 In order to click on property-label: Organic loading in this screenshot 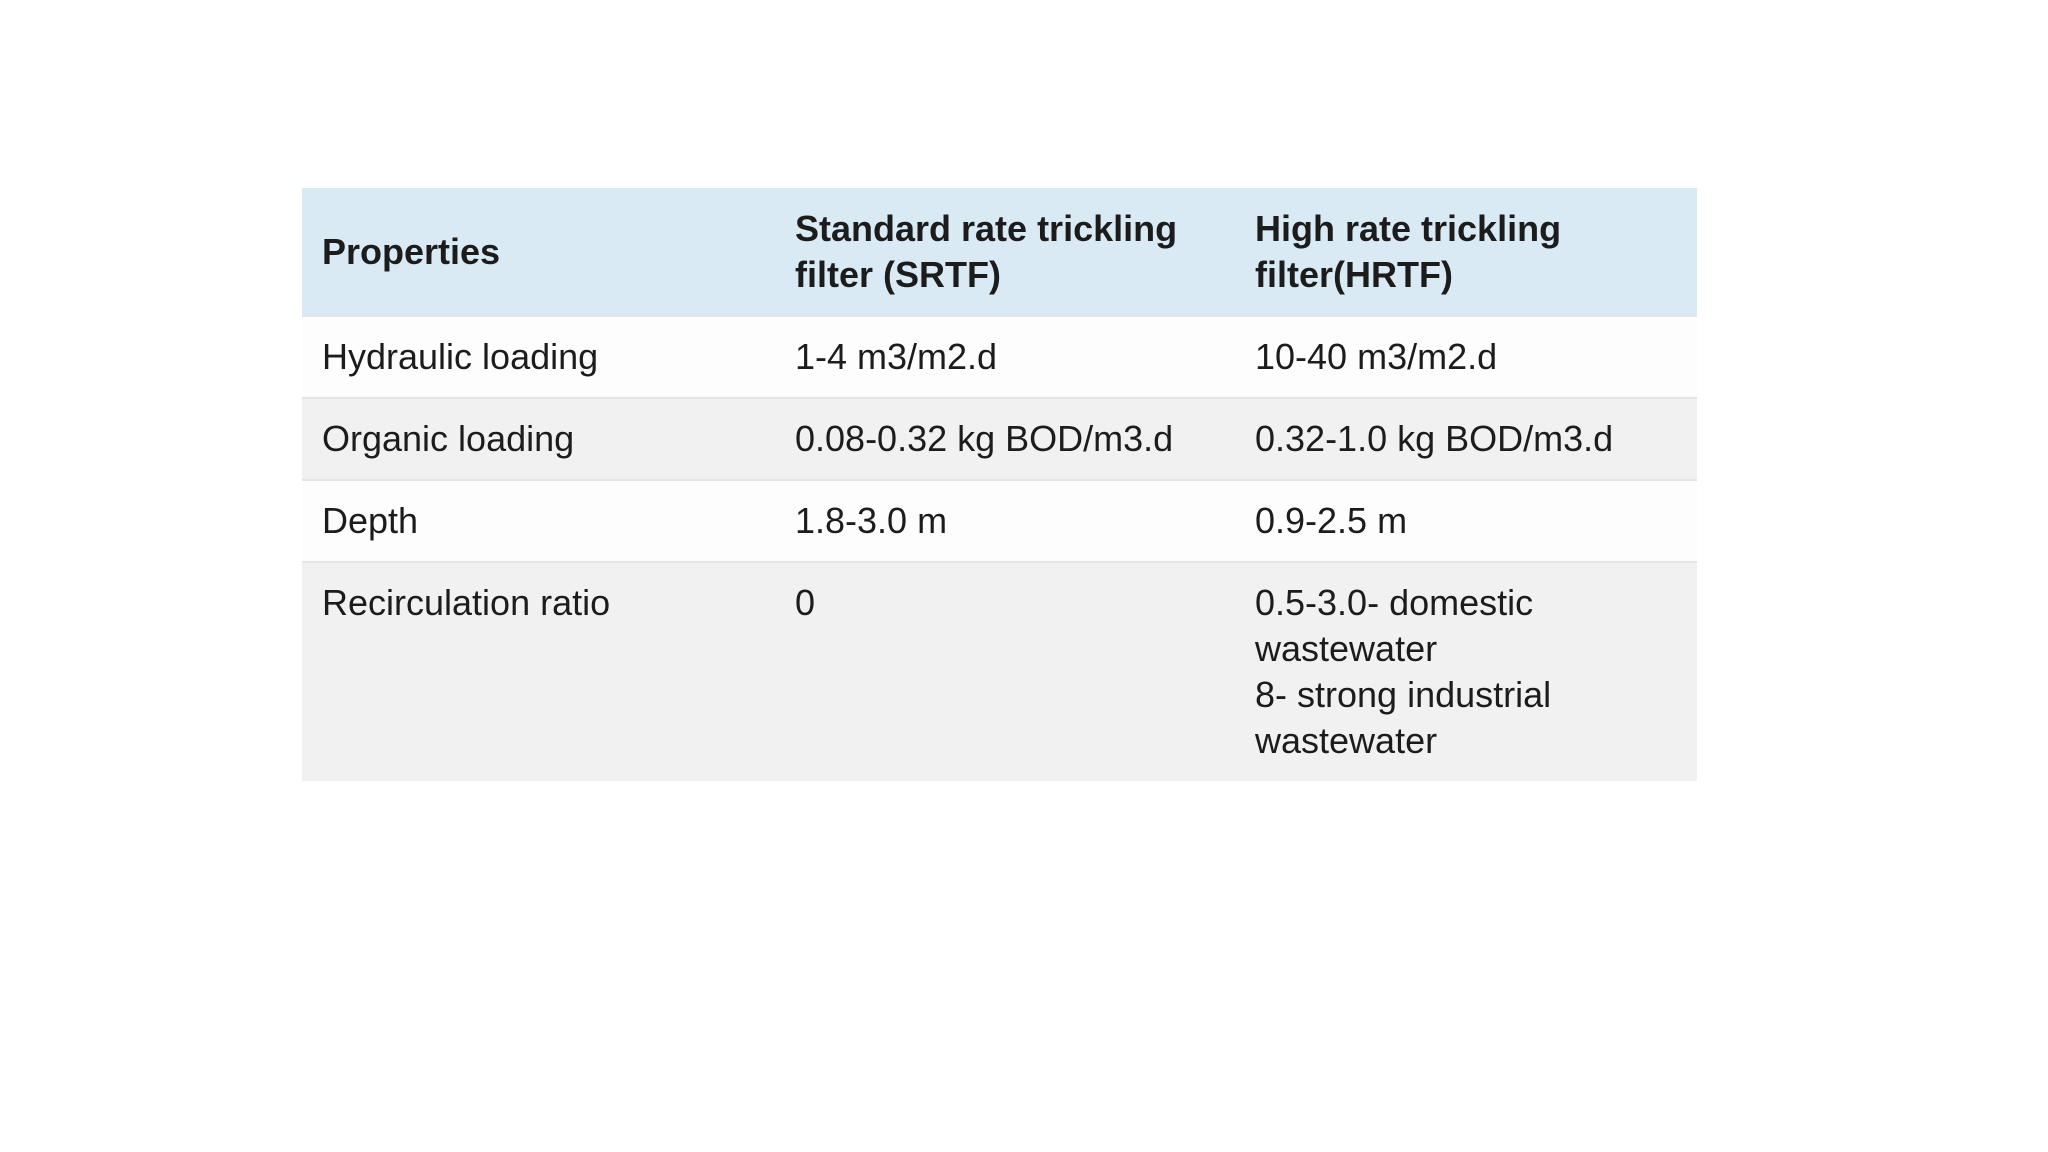, I will do `click(448, 438)`.